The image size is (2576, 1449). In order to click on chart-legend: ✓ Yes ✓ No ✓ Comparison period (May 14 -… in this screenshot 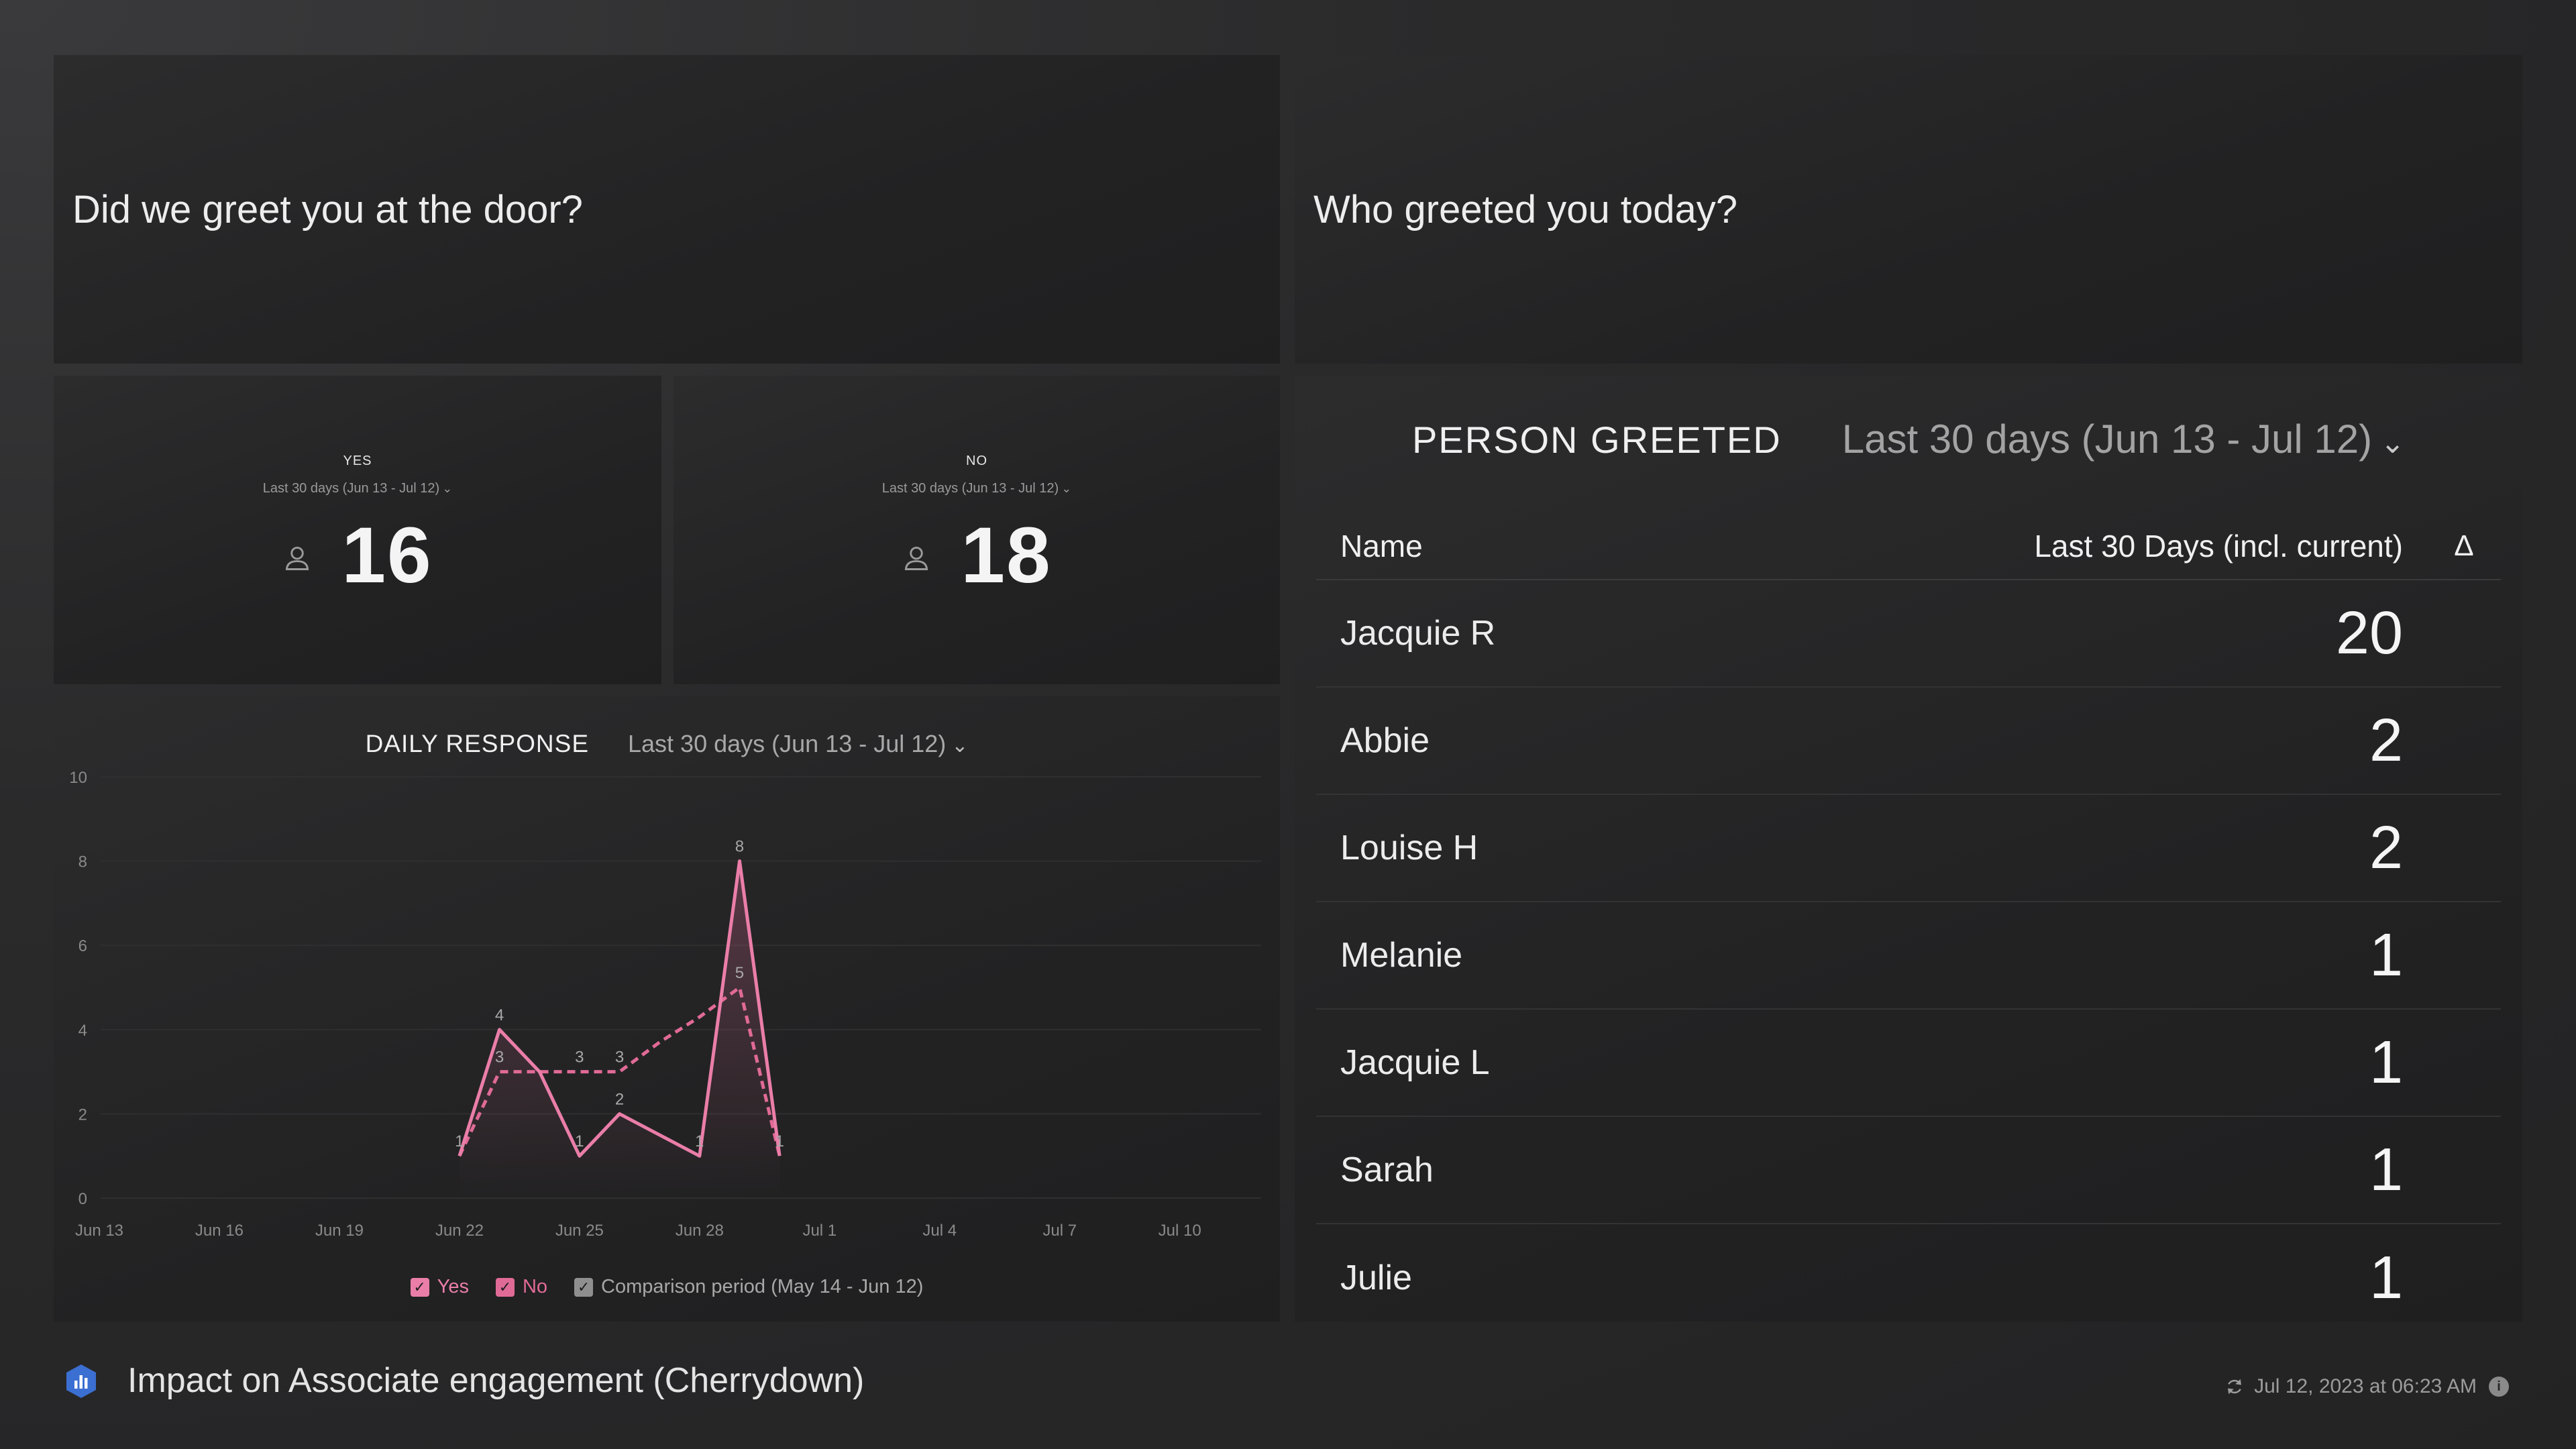, I will do `click(667, 1287)`.